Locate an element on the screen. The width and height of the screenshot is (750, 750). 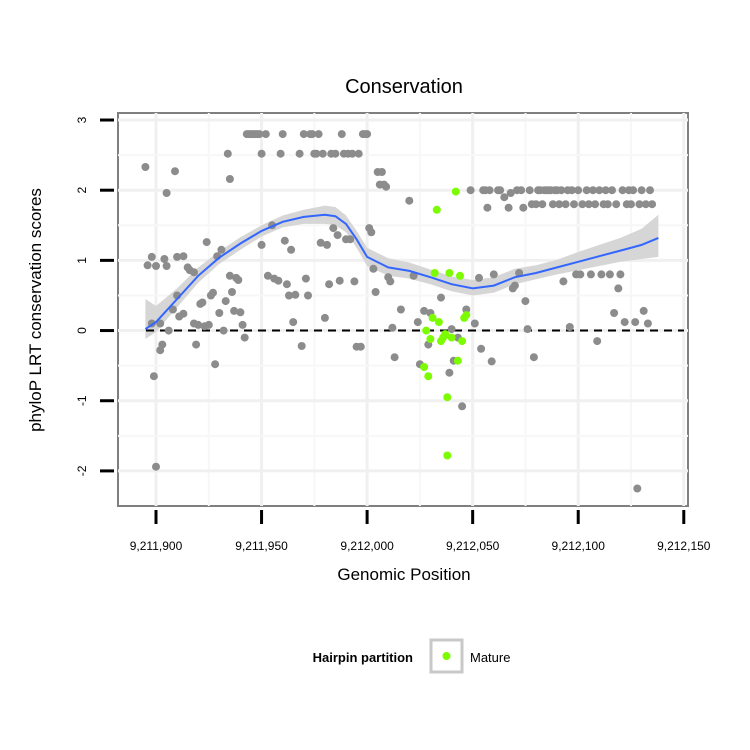
y-tick-label: 0 is located at coordinates (82, 330).